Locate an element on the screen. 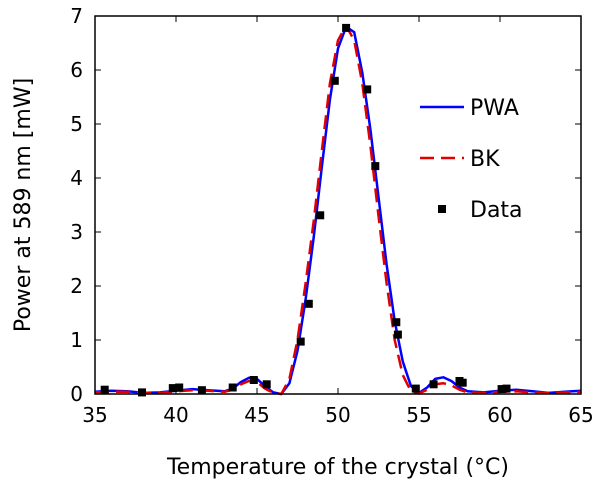  x-axis-label: Temperature of the crystal (°C) is located at coordinates (337, 467).